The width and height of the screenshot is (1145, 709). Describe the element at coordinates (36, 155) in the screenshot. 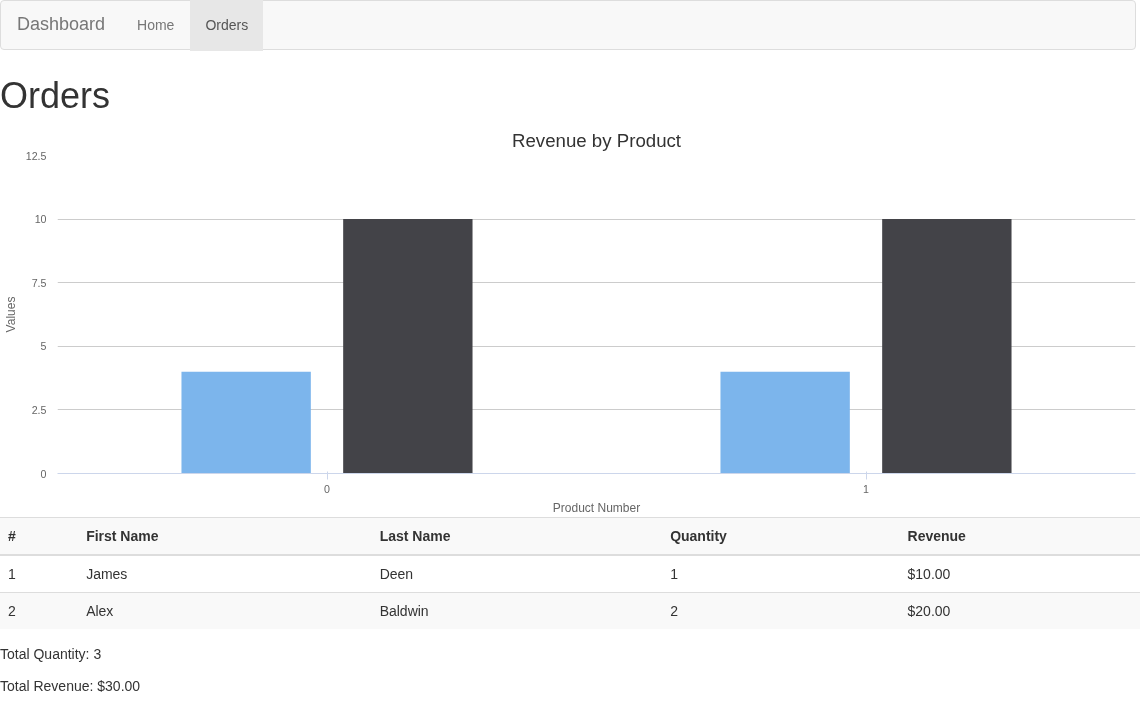

I see `y-tick-label: 12.5` at that location.